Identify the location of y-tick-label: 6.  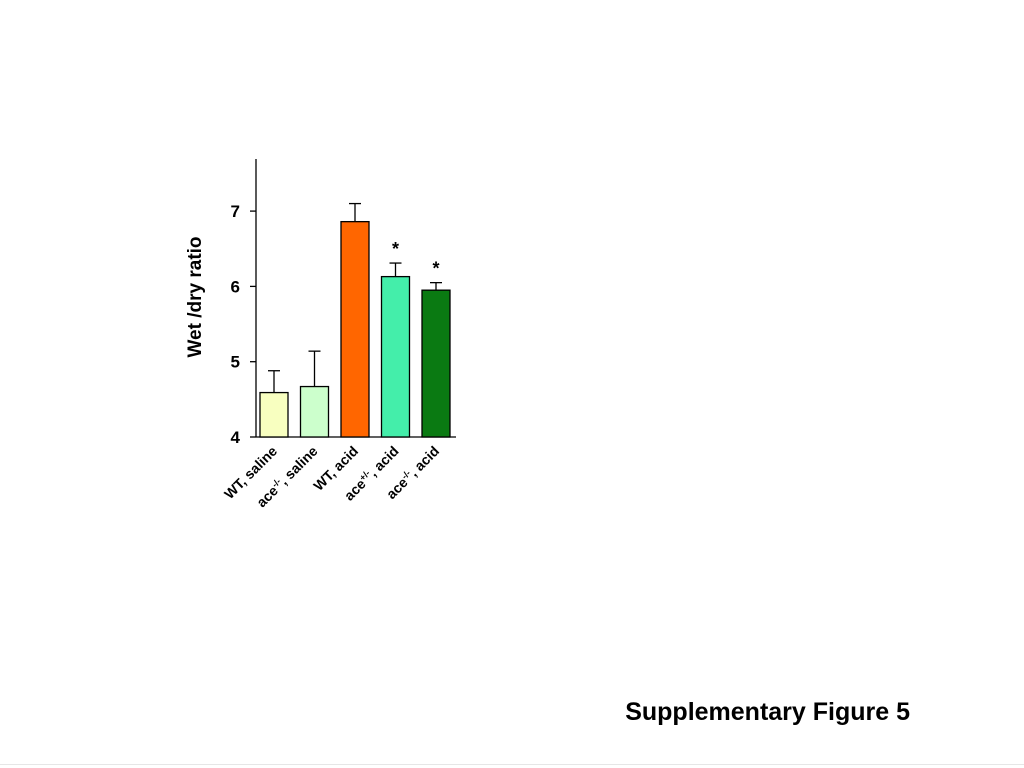
(235, 286).